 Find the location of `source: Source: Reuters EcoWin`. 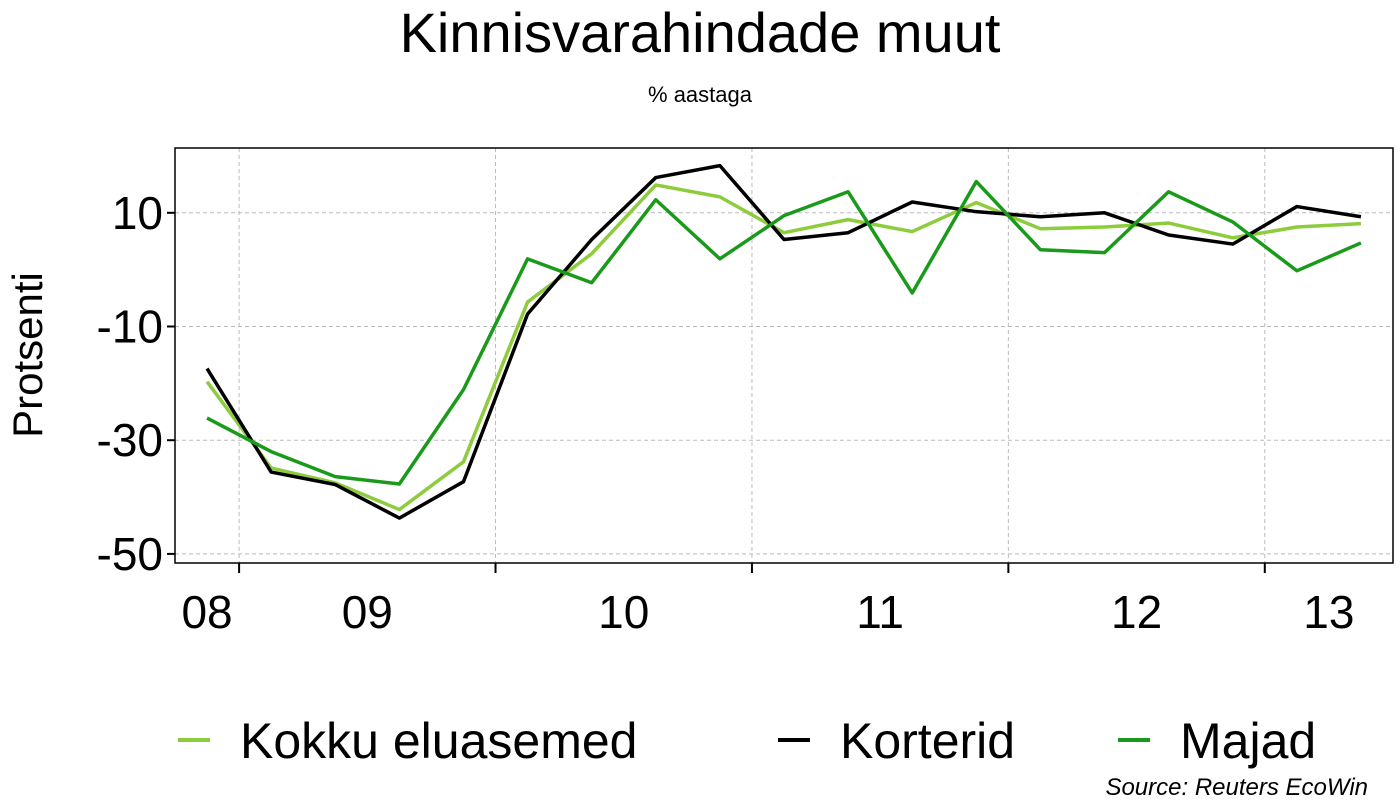

source: Source: Reuters EcoWin is located at coordinates (1236, 787).